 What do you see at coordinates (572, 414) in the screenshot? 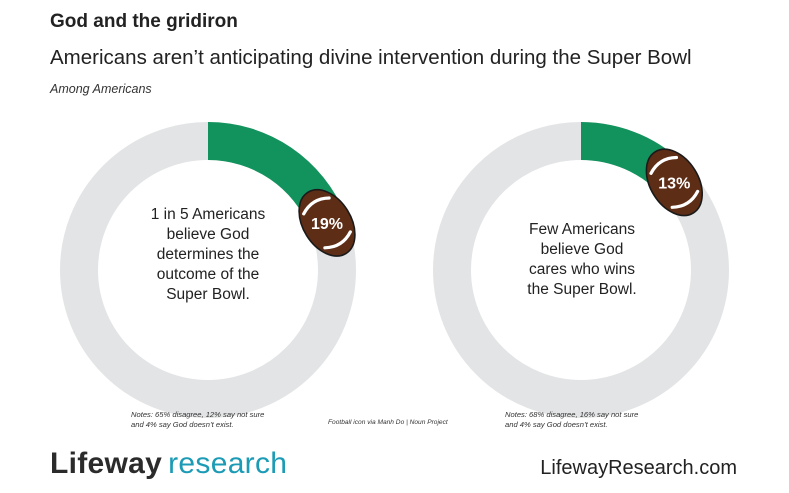
I see `note-line: Notes: 68% disagree, 16% say not sure` at bounding box center [572, 414].